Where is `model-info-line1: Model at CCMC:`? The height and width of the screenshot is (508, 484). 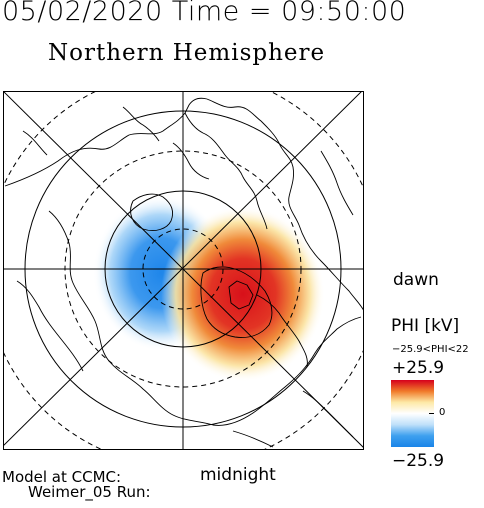
model-info-line1: Model at CCMC: is located at coordinates (62, 477).